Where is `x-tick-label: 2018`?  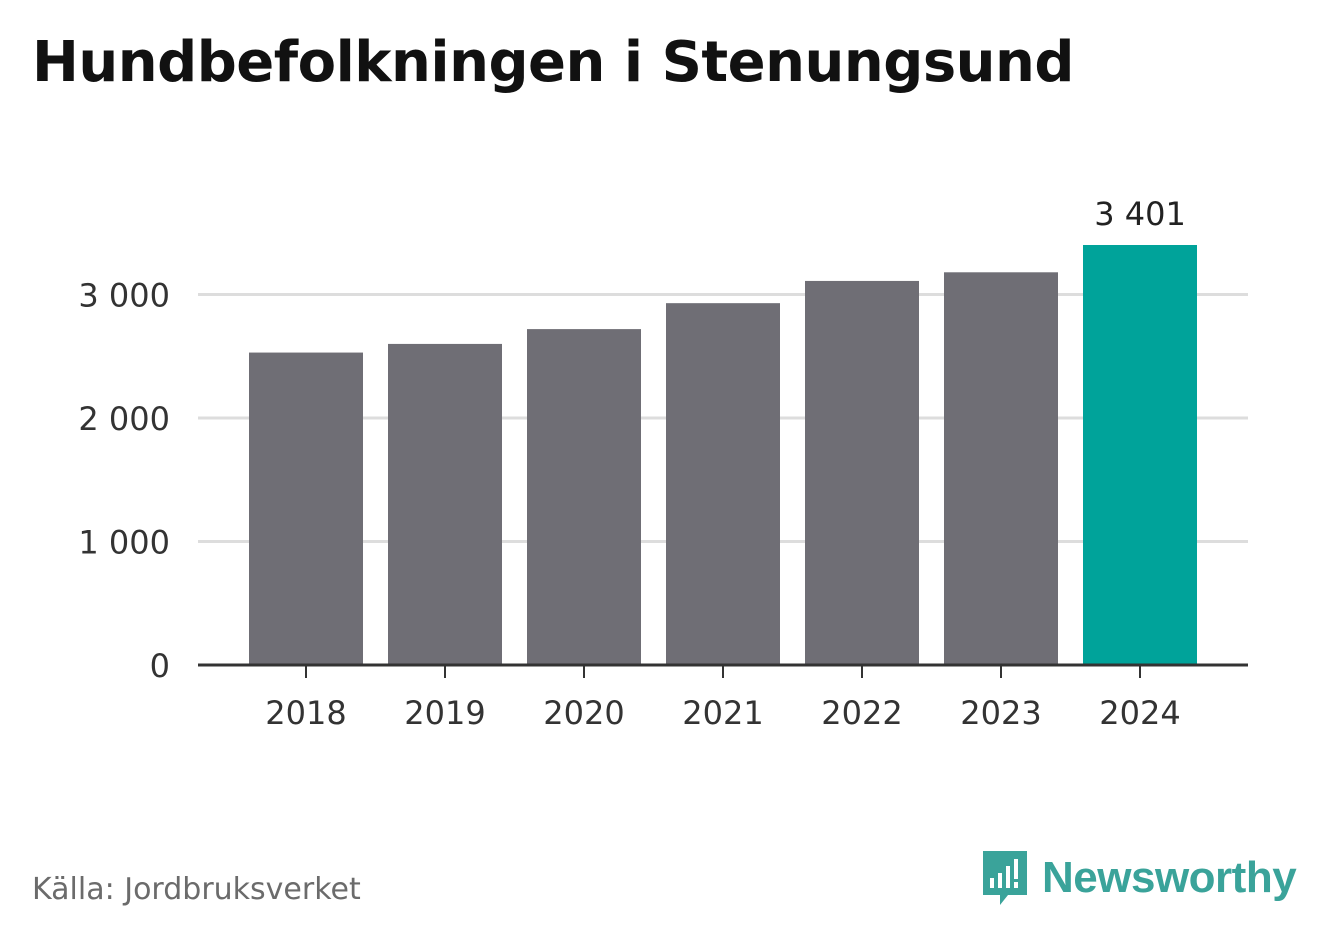 x-tick-label: 2018 is located at coordinates (305, 713).